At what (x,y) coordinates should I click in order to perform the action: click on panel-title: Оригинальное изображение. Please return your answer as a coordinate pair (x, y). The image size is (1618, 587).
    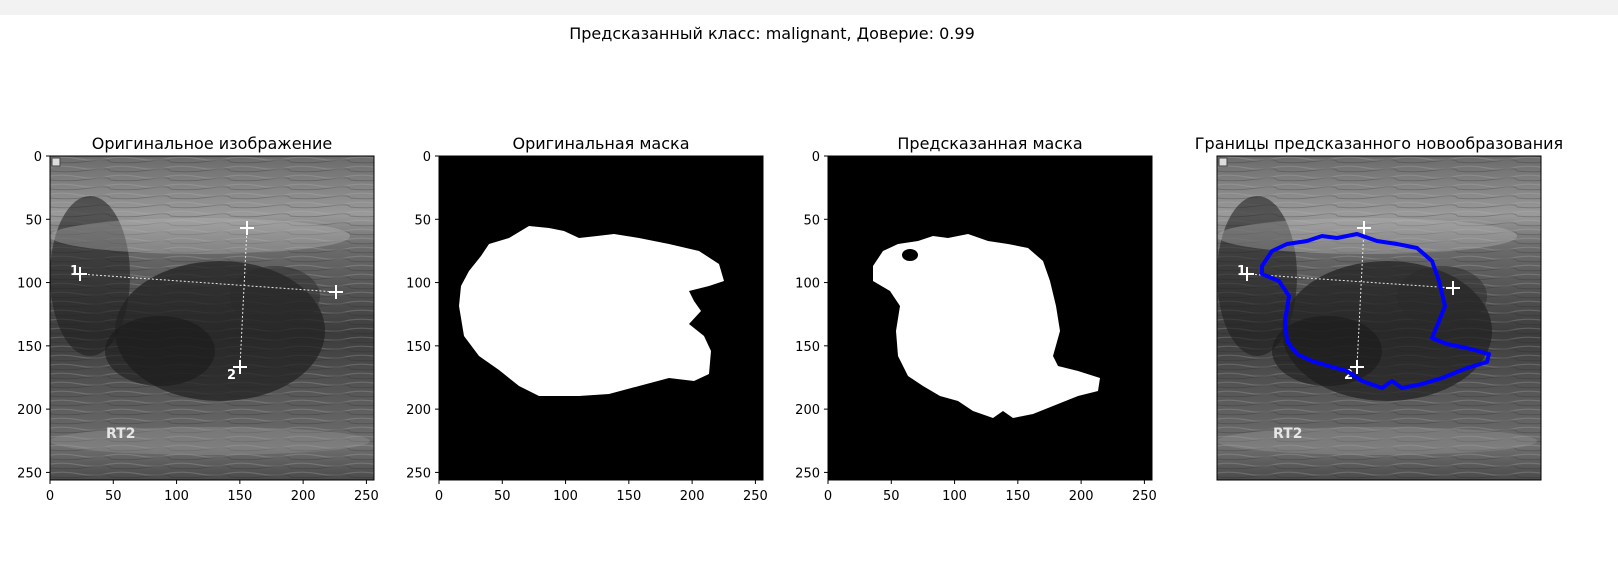
    Looking at the image, I should click on (212, 143).